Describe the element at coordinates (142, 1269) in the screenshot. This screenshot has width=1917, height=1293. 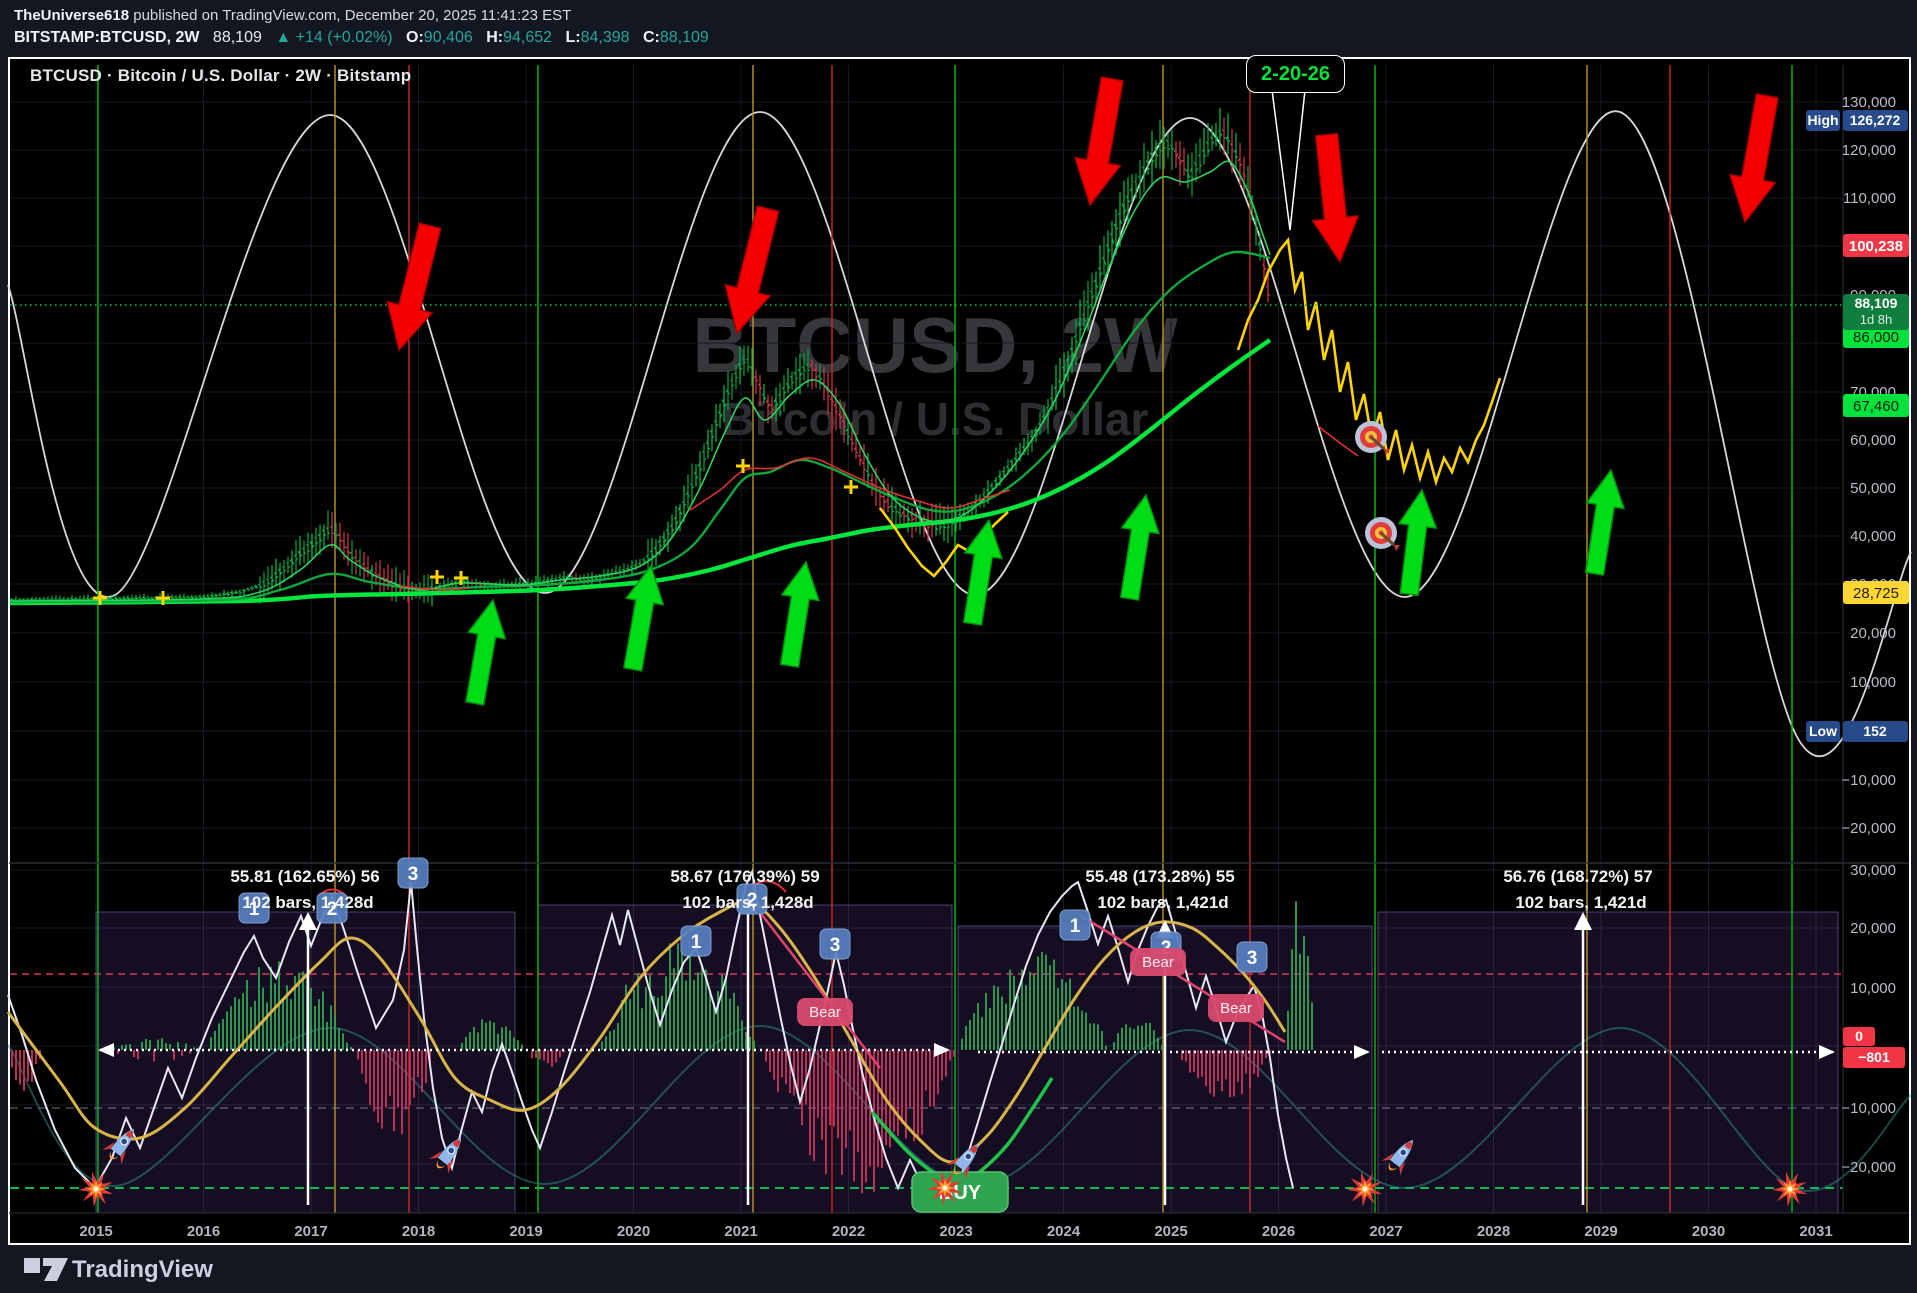
I see `tradingview-brand: TradingView` at that location.